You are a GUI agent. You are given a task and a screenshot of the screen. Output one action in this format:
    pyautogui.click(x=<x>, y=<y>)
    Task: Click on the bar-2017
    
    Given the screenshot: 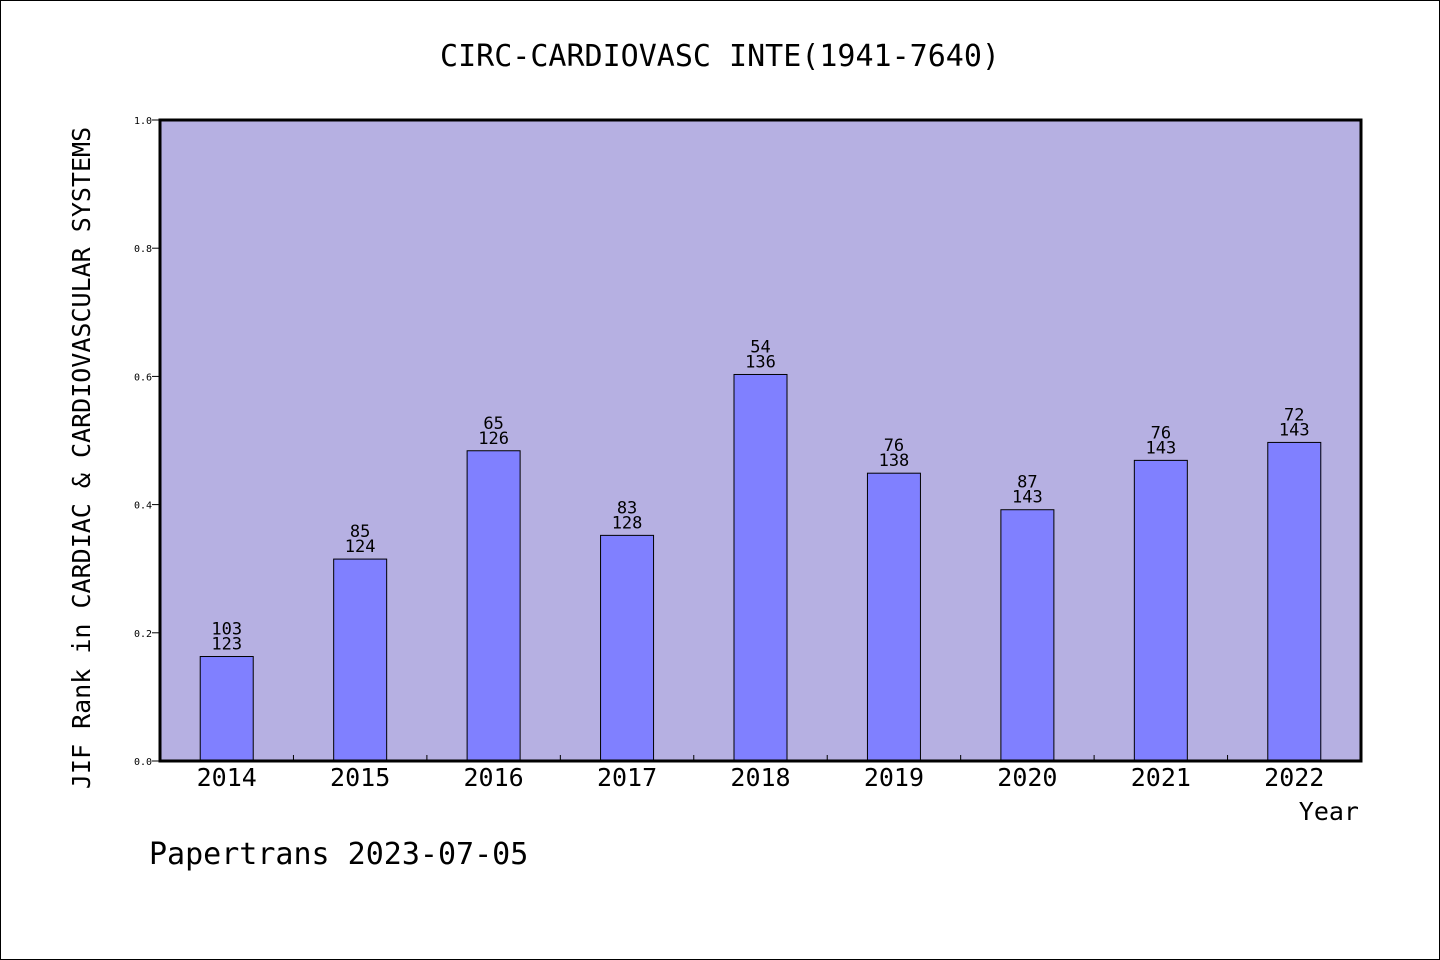 What is the action you would take?
    pyautogui.click(x=627, y=648)
    